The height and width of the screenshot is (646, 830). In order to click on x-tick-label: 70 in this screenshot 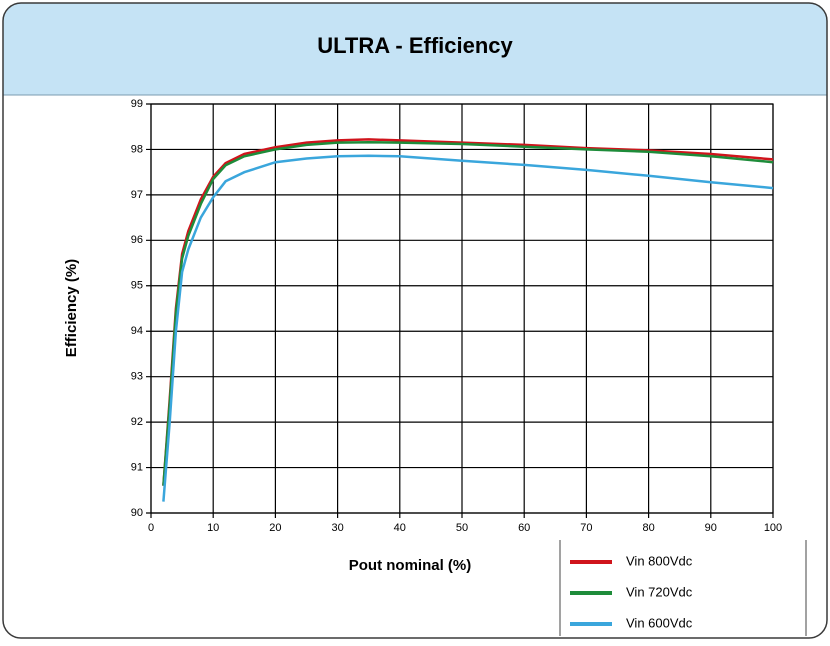, I will do `click(586, 528)`.